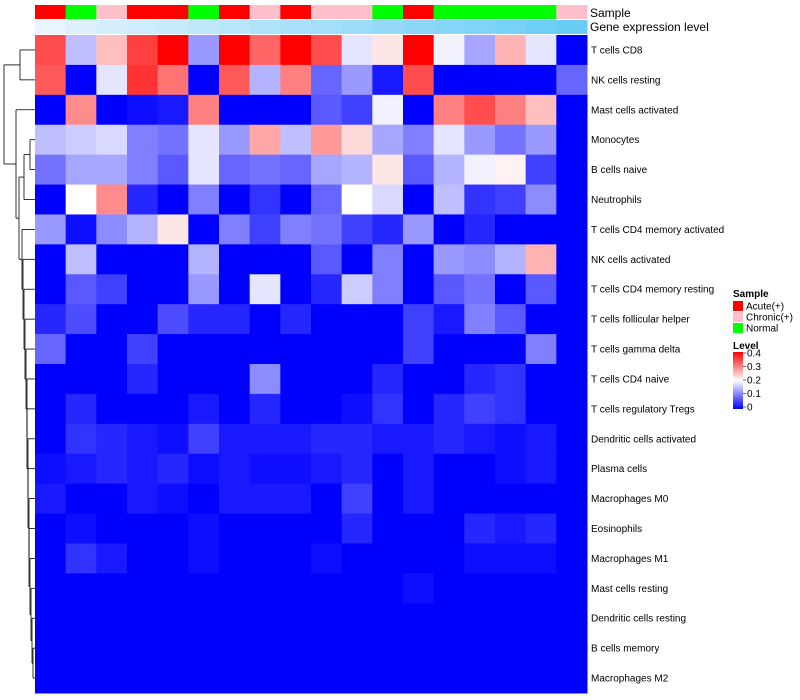  Describe the element at coordinates (619, 170) in the screenshot. I see `row-label: B cells naive` at that location.